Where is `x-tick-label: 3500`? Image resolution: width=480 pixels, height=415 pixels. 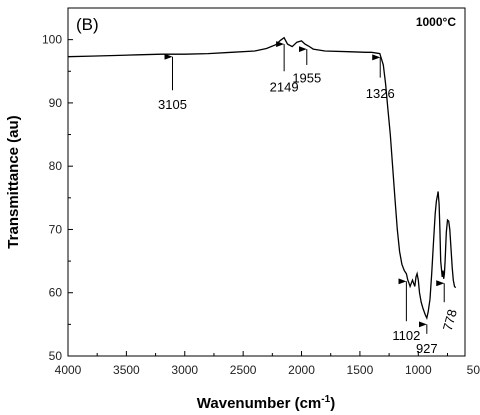 x-tick-label: 3500 is located at coordinates (126, 370).